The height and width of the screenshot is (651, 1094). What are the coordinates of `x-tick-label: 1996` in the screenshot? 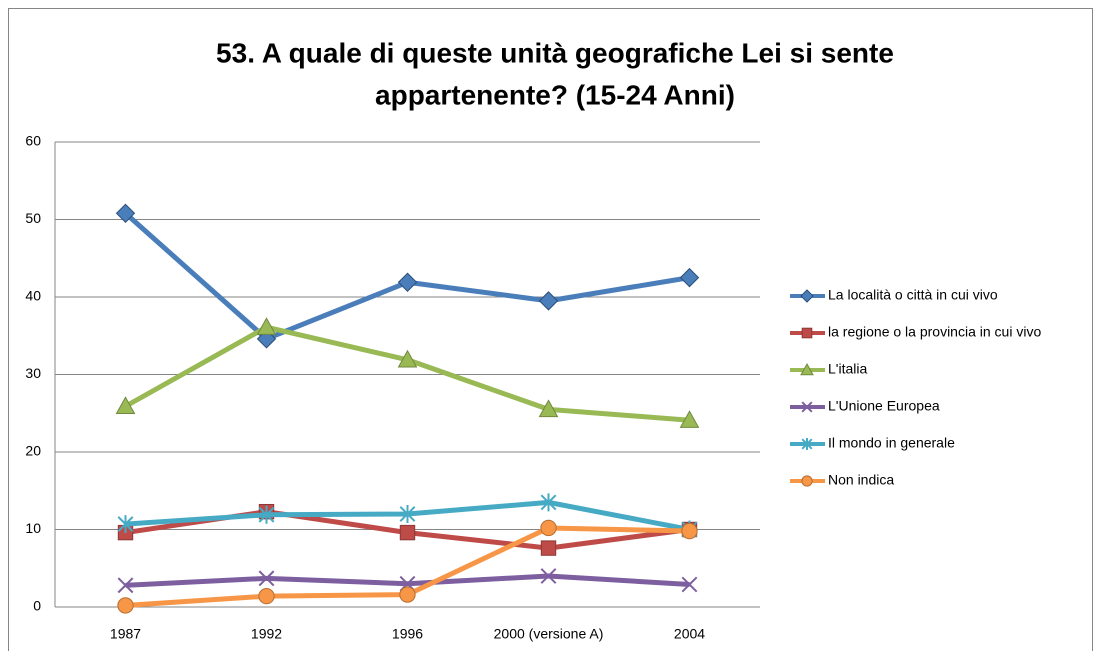 It's located at (407, 634).